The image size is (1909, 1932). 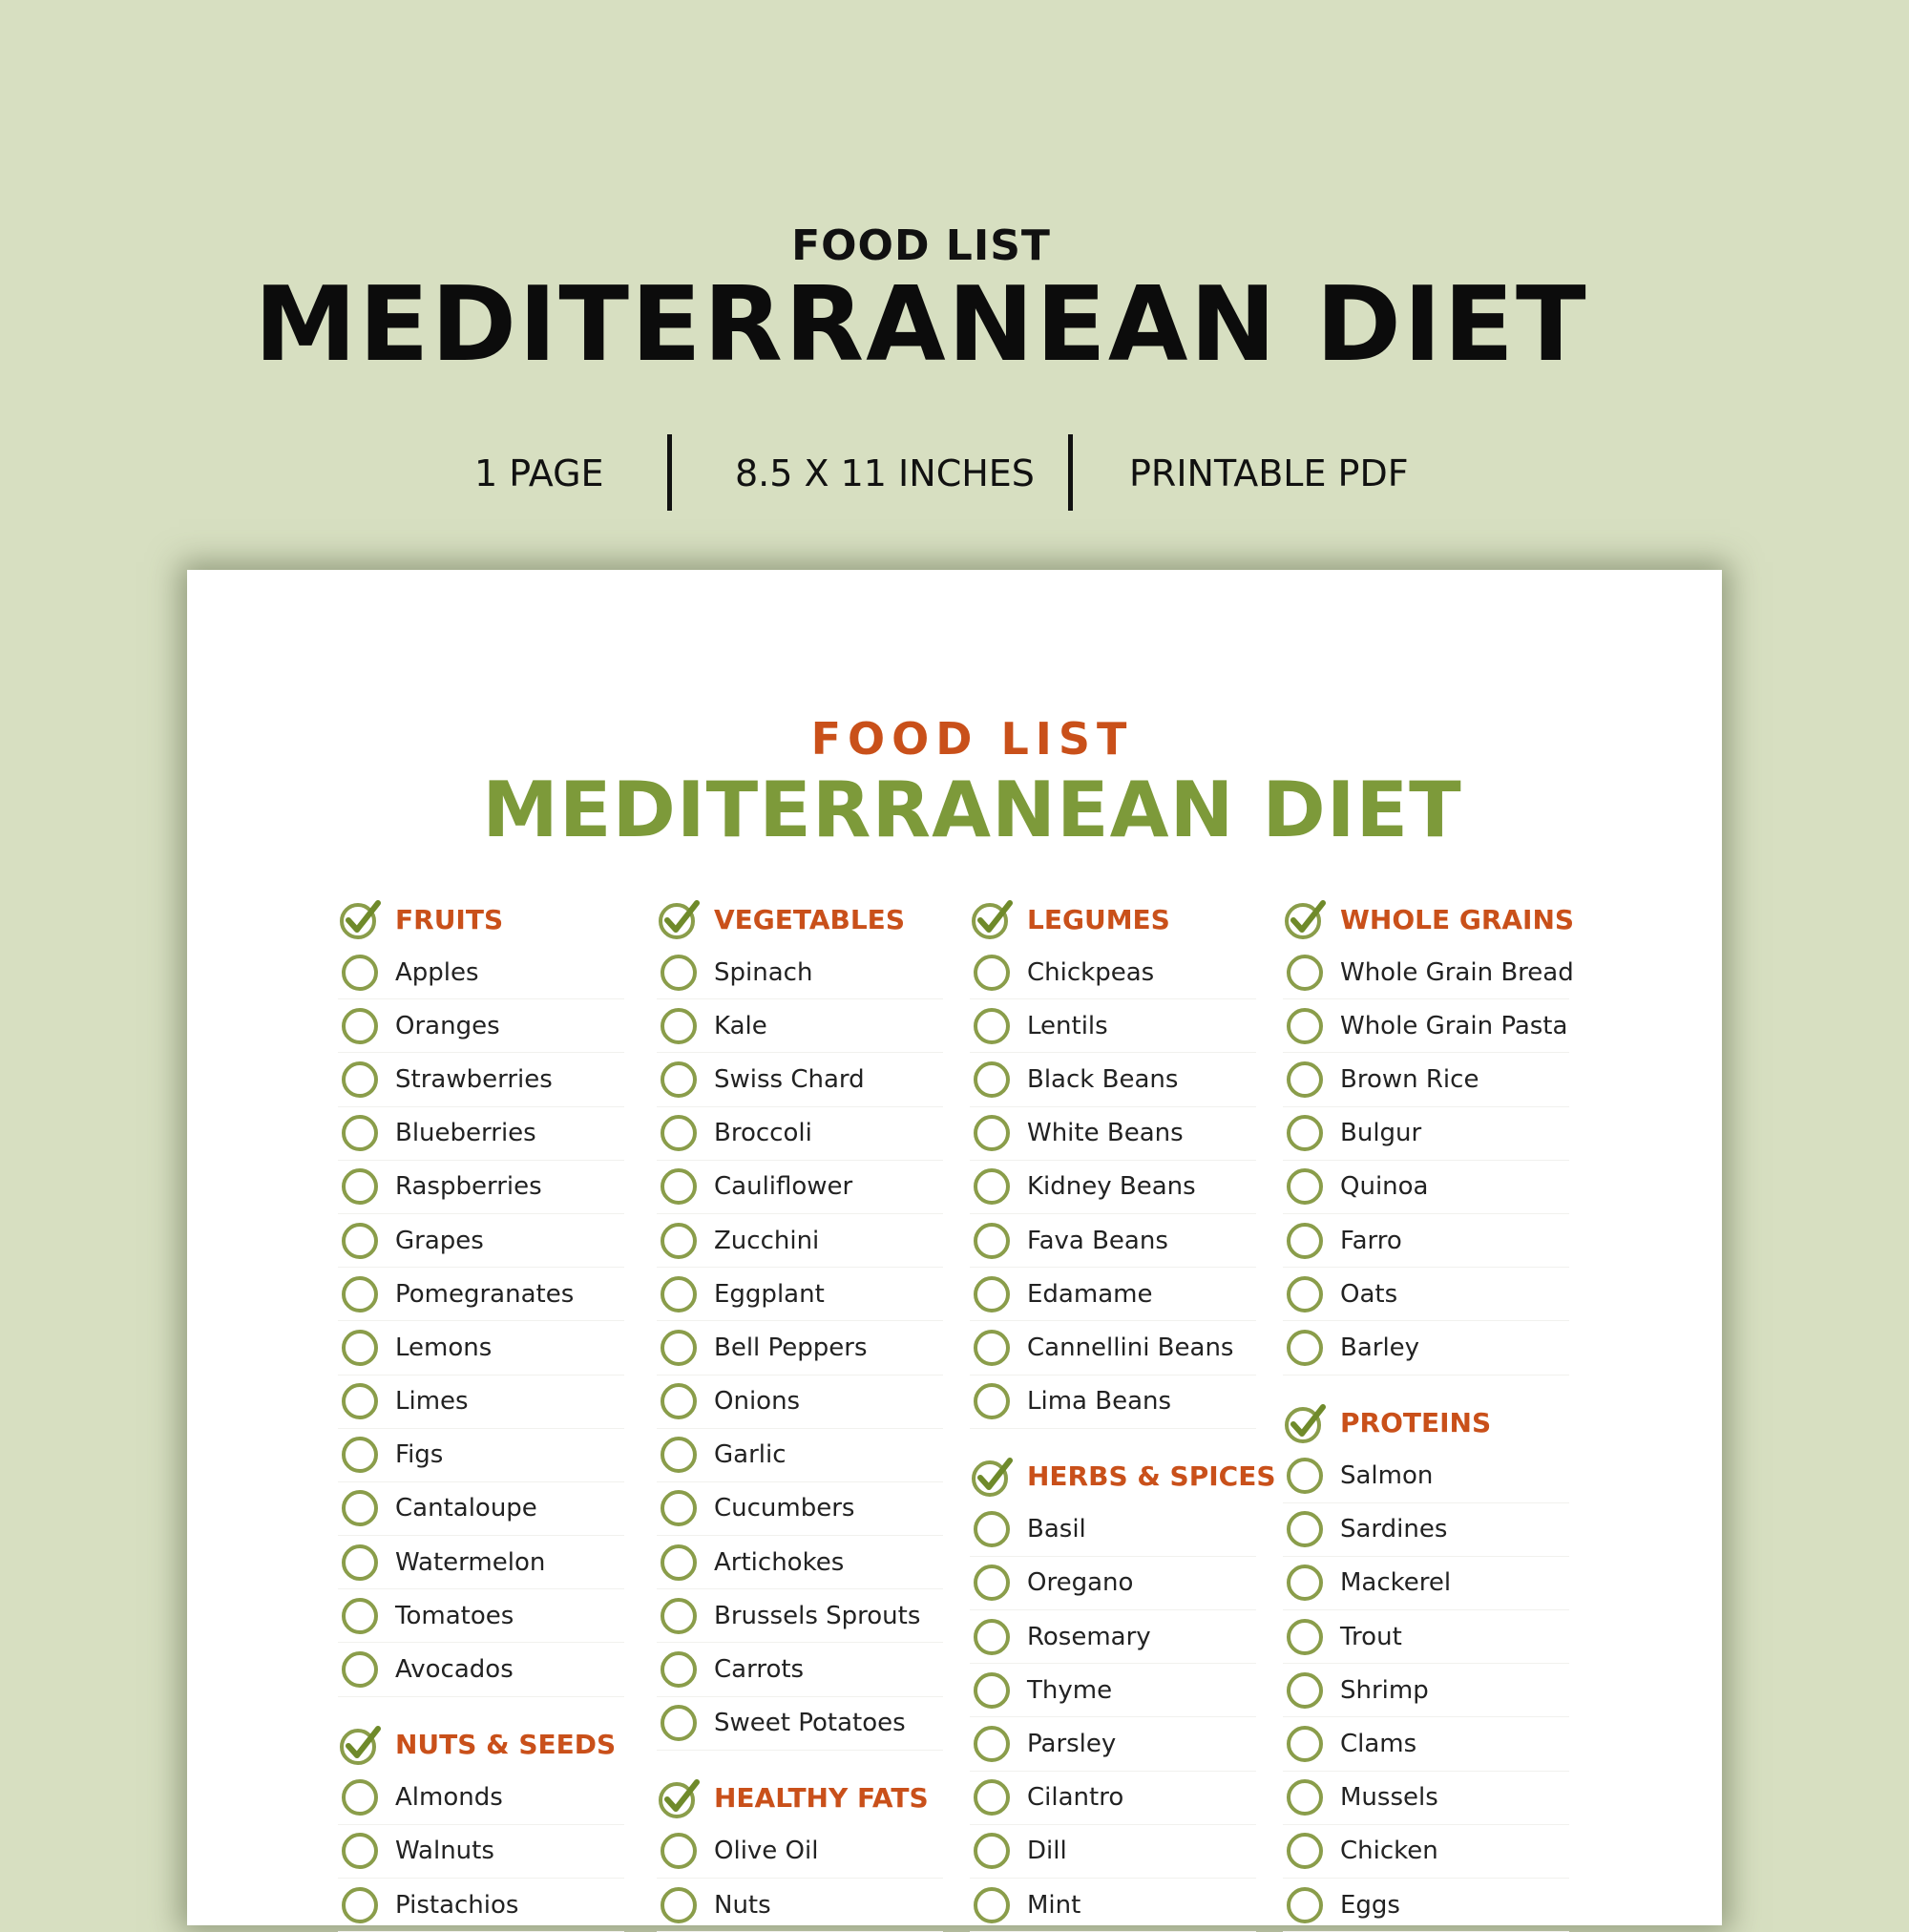 What do you see at coordinates (800, 1403) in the screenshot?
I see `list-item: Onions` at bounding box center [800, 1403].